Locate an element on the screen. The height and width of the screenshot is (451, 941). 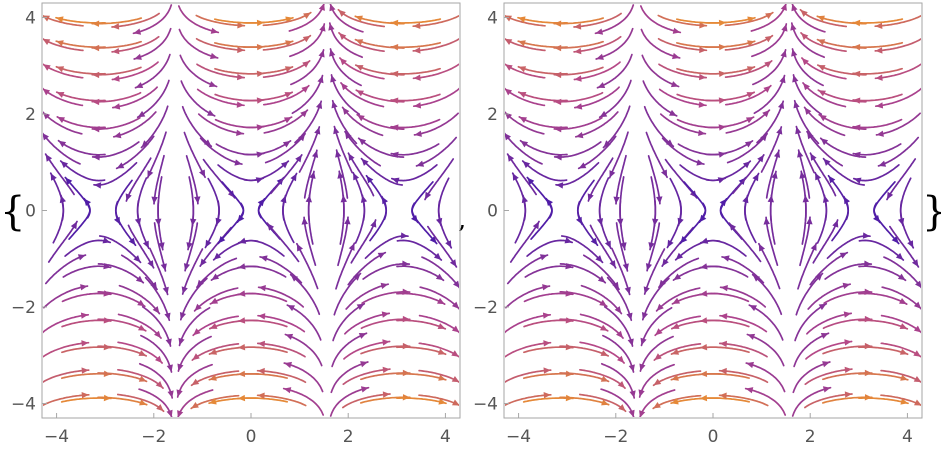
y-tick-label: 4 is located at coordinates (30, 18).